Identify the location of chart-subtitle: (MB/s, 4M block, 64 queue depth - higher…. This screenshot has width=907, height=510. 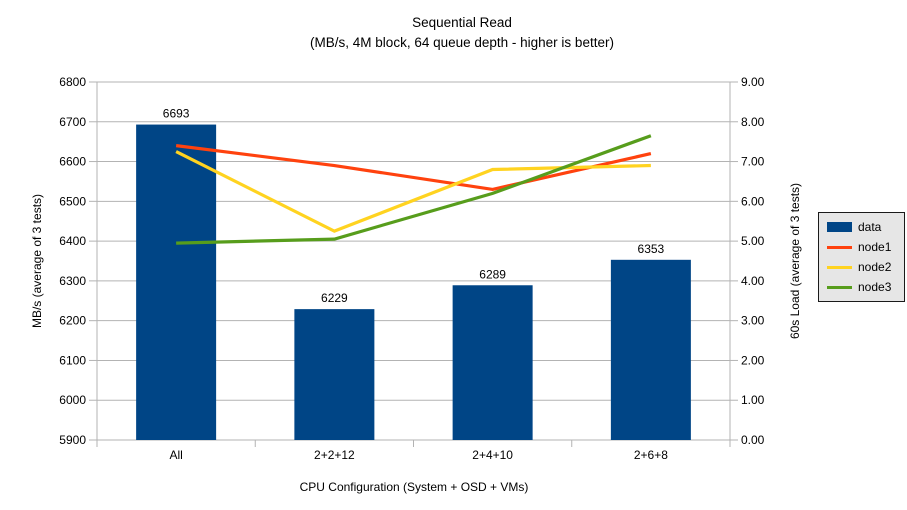
(462, 42).